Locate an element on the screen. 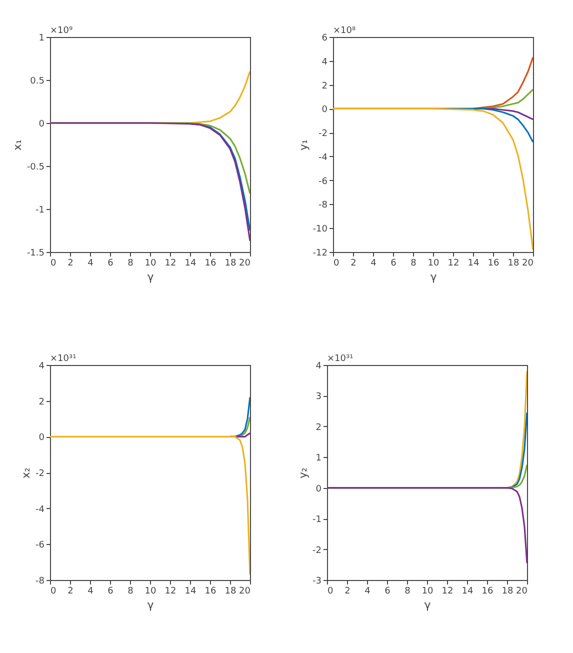 The image size is (573, 653). text: ×10⁹ is located at coordinates (61, 31).